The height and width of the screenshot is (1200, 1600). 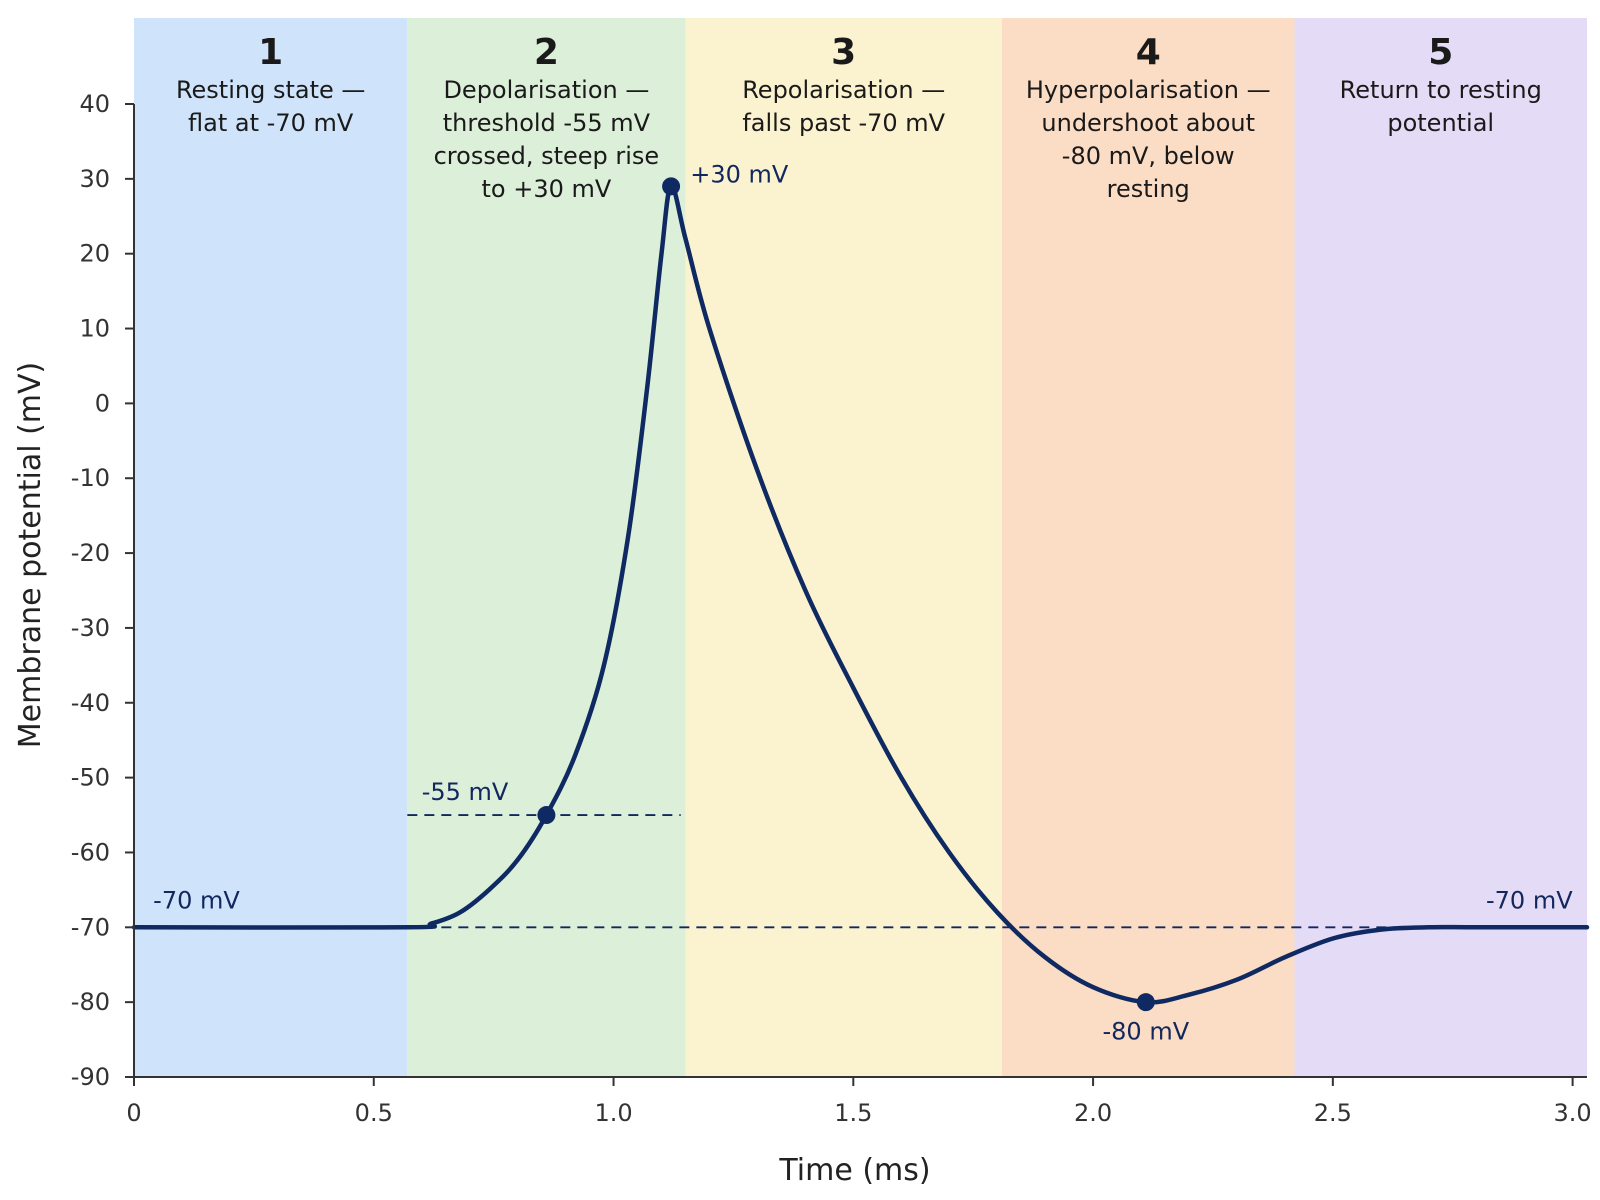 I want to click on phase-text-2-2: threshold -55 mV, so click(x=547, y=123).